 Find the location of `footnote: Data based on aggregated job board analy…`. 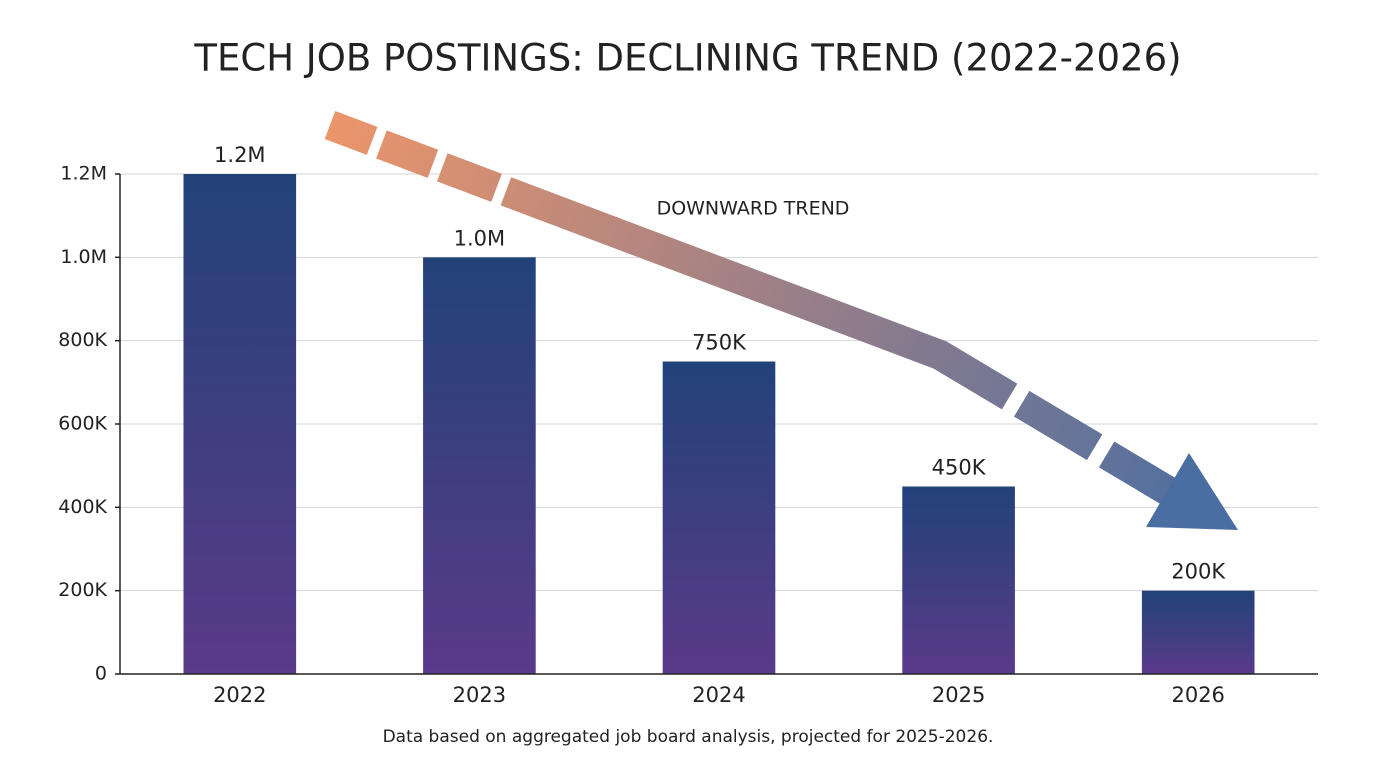

footnote: Data based on aggregated job board analy… is located at coordinates (688, 737).